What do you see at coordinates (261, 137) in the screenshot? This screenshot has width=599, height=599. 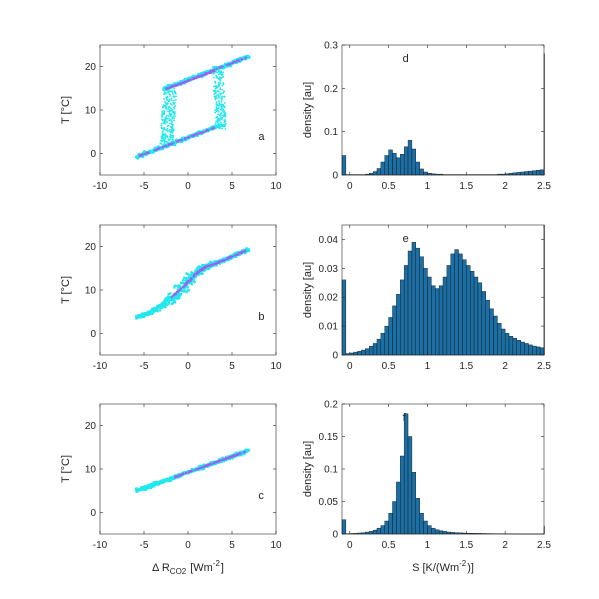 I see `panel-label-a: a` at bounding box center [261, 137].